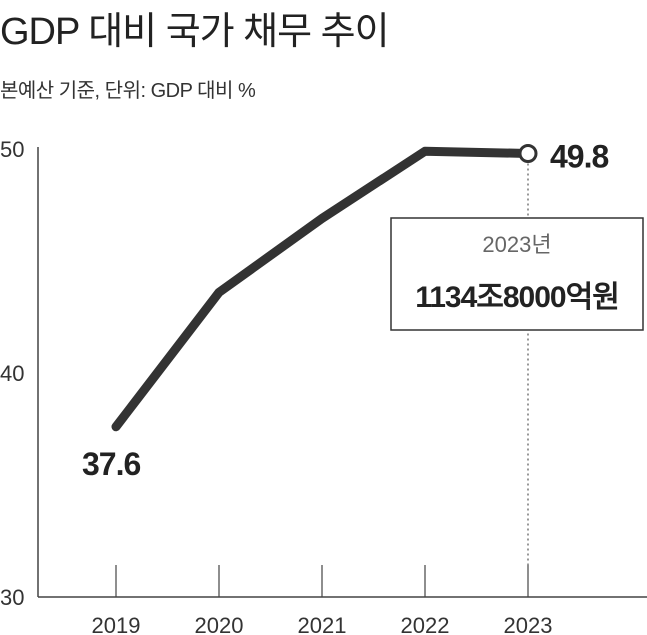 The height and width of the screenshot is (635, 647). What do you see at coordinates (219, 624) in the screenshot?
I see `x-tick-label: 2020` at bounding box center [219, 624].